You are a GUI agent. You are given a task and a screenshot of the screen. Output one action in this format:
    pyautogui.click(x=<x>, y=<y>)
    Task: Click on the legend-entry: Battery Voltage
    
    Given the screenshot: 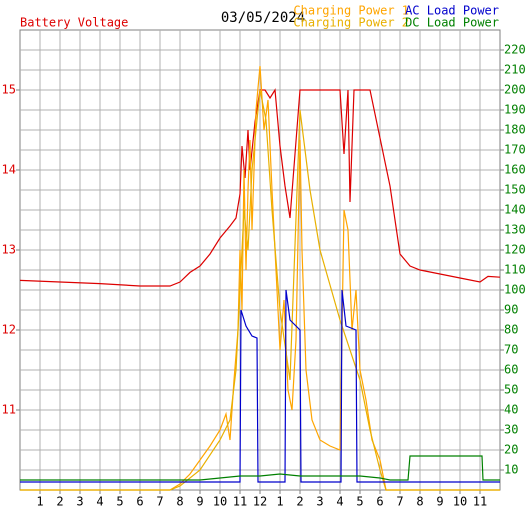 What is the action you would take?
    pyautogui.click(x=74, y=23)
    